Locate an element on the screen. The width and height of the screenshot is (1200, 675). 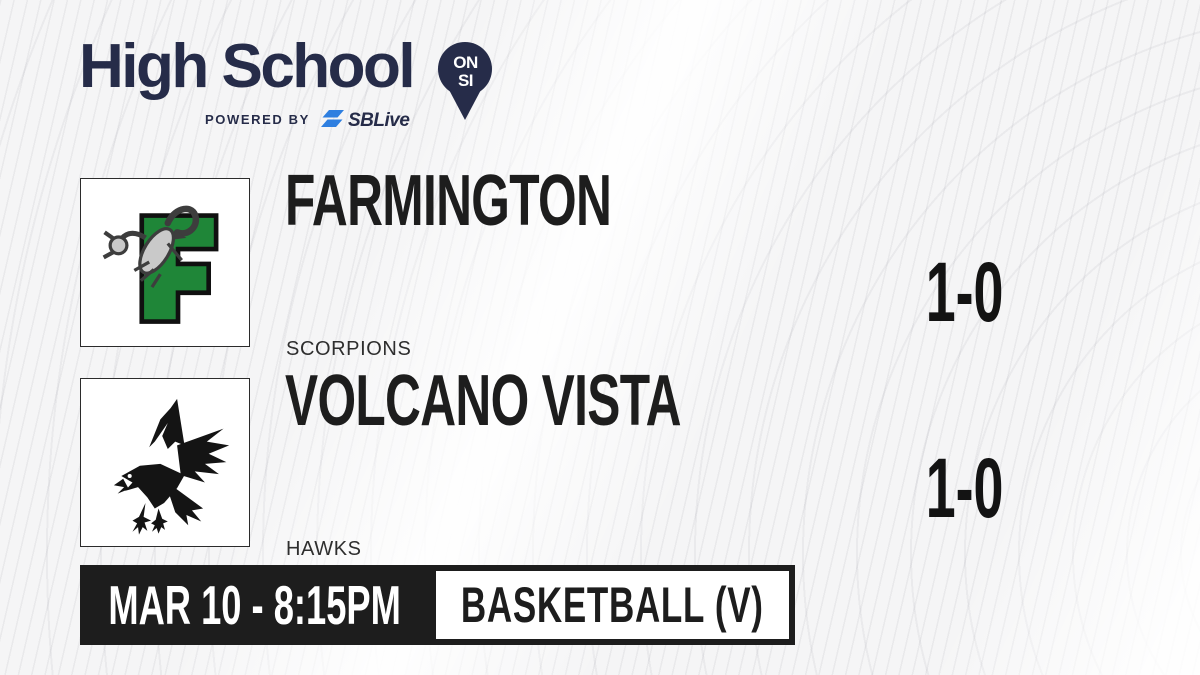
sblive-bolt-icon-bottom is located at coordinates (331, 123).